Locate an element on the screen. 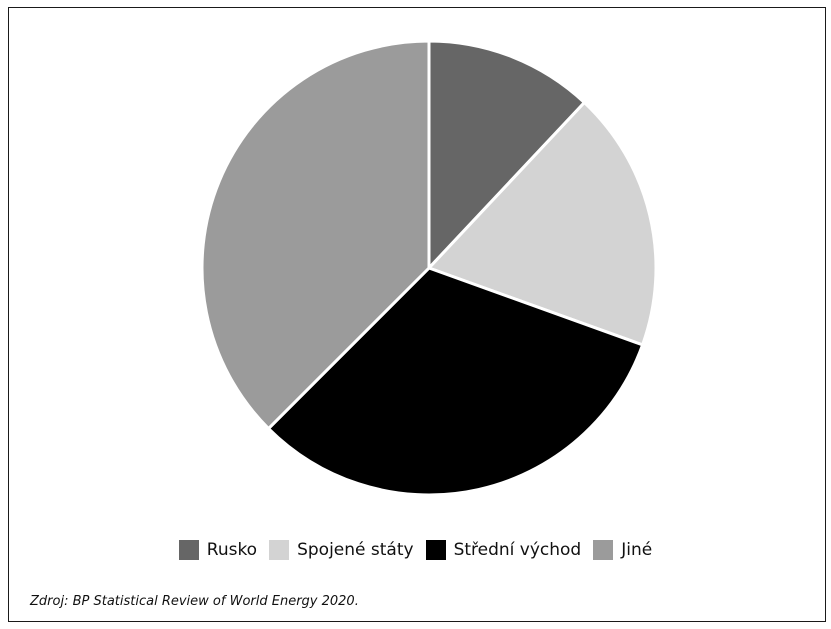 Image resolution: width=831 pixels, height=629 pixels. legend-label-jine: Jiné is located at coordinates (637, 550).